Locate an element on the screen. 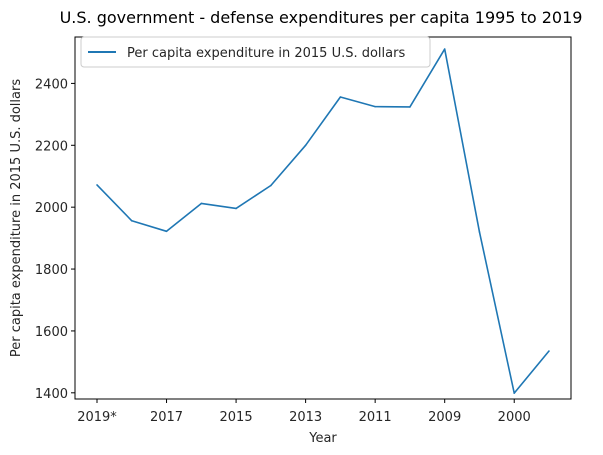  legend-frame is located at coordinates (255, 52).